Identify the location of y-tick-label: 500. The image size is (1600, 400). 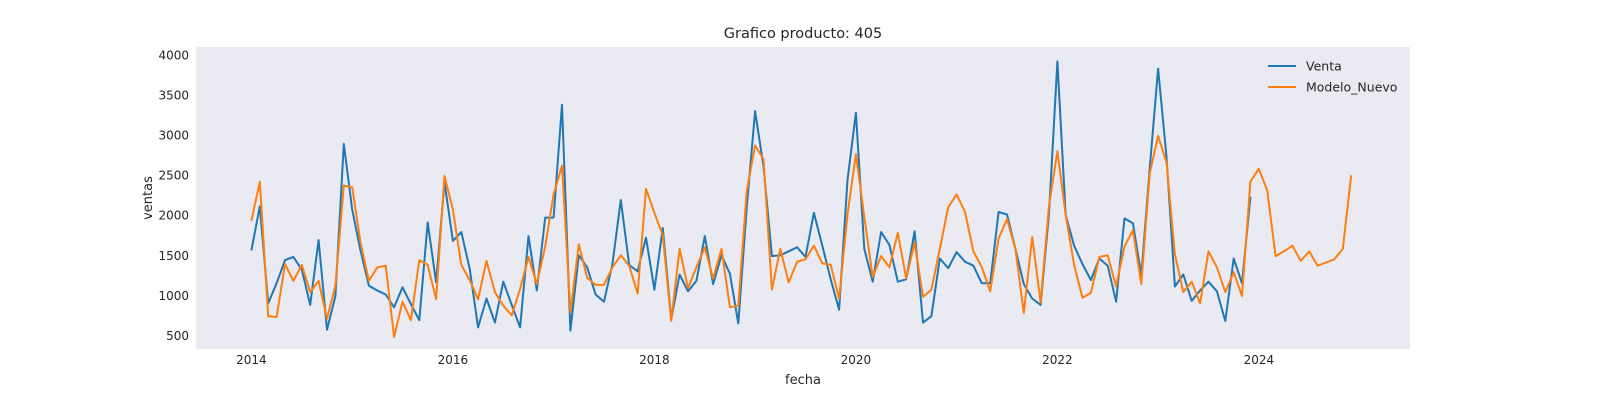
(177, 336).